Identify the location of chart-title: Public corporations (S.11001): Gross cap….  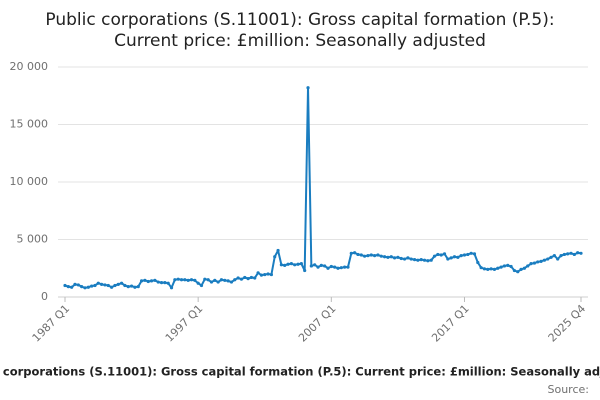
(299, 20).